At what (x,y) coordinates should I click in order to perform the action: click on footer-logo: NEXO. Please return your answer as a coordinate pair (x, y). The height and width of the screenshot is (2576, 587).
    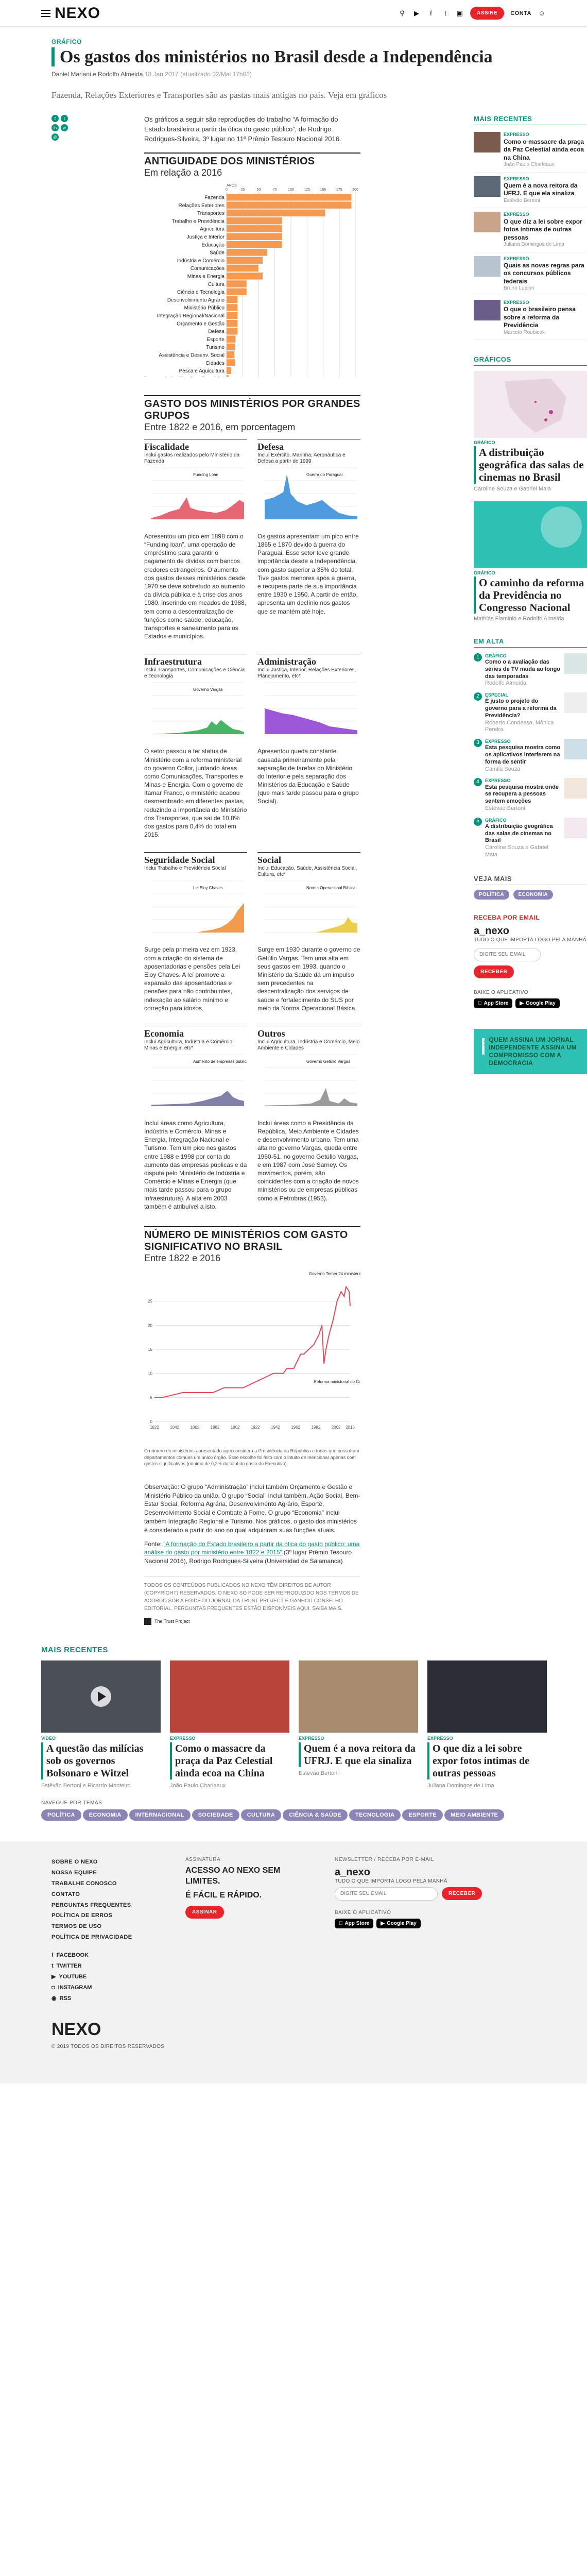
    Looking at the image, I should click on (293, 2030).